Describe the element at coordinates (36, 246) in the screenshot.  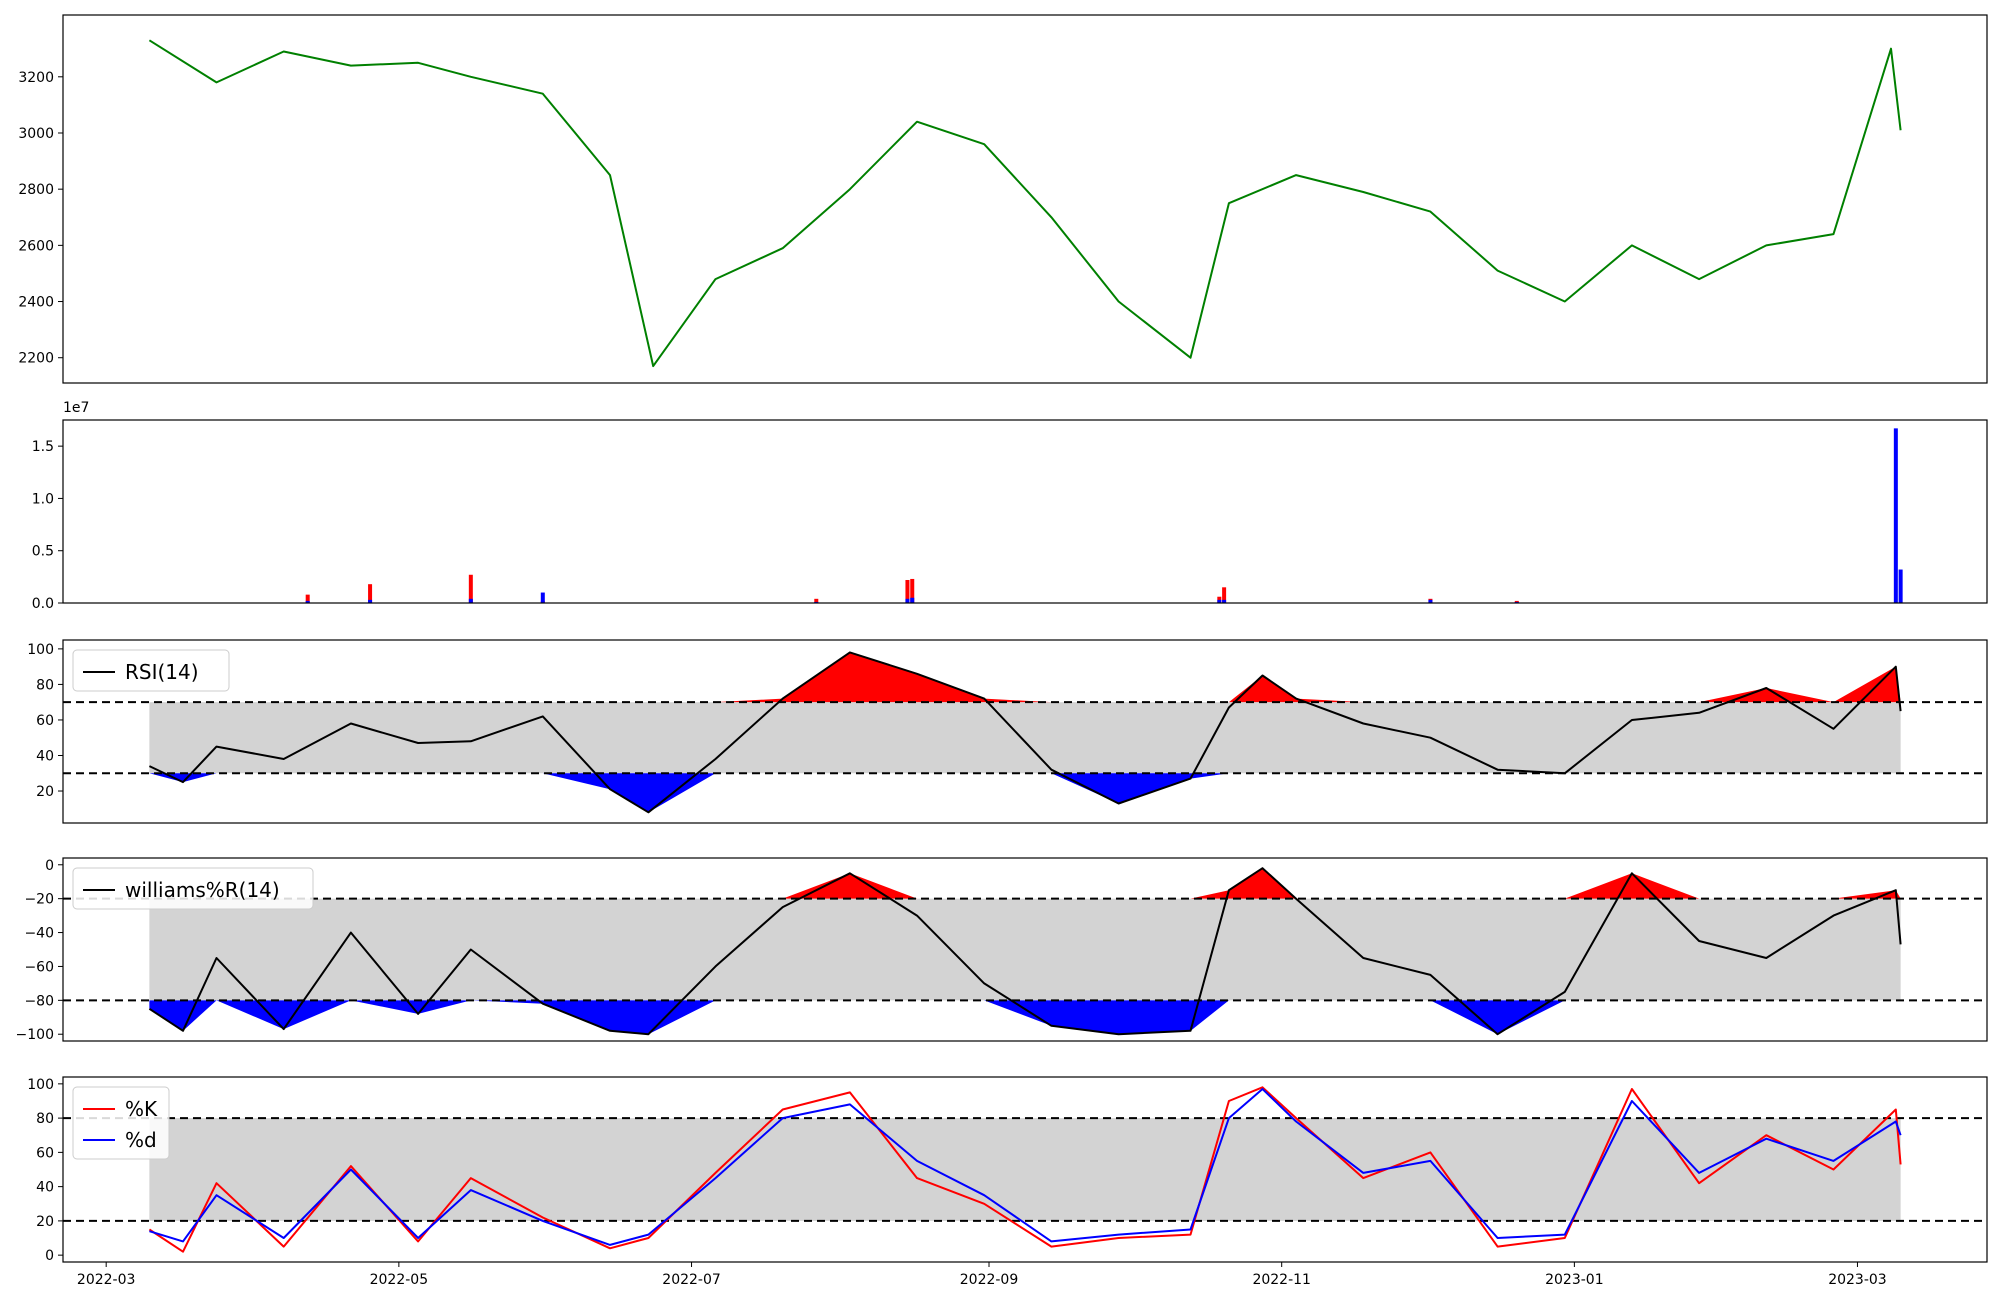
I see `y-tick-label: 2600` at that location.